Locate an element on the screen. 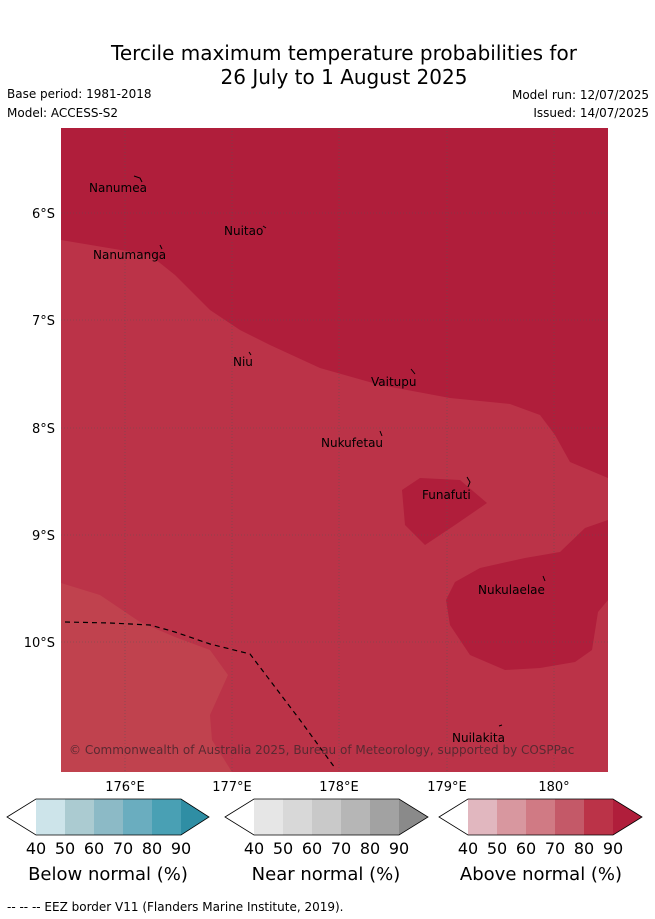  issued-date: Issued: 14/07/2025 is located at coordinates (591, 113).